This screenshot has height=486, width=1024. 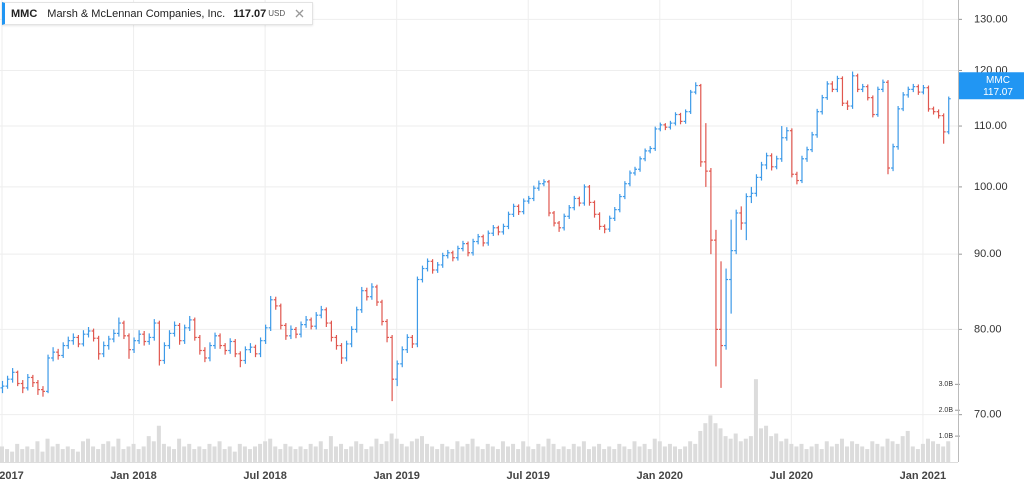 What do you see at coordinates (923, 476) in the screenshot?
I see `x-tick-label: Jan 2021` at bounding box center [923, 476].